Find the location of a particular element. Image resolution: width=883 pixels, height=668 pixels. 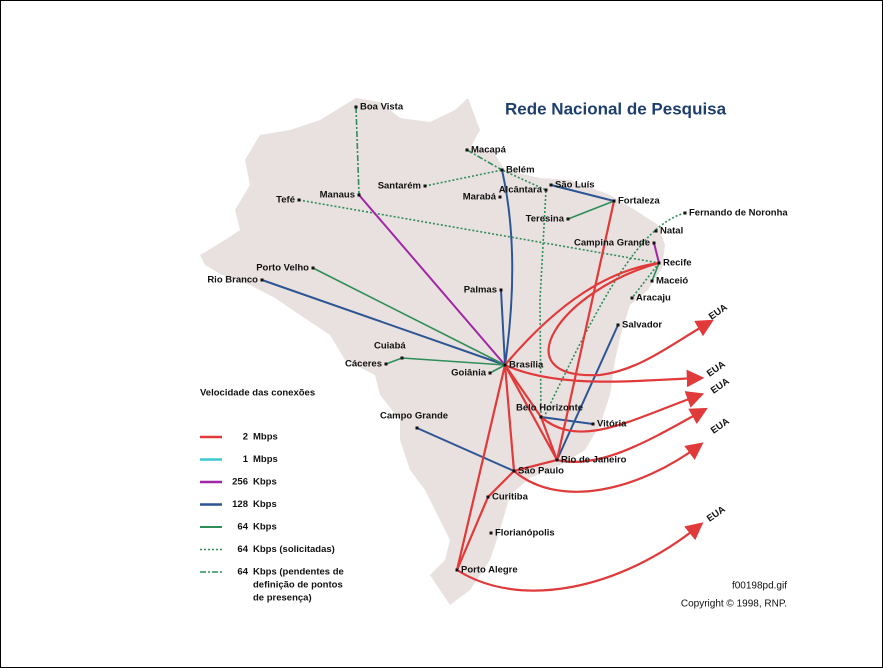

city-label: Florianópolis is located at coordinates (525, 533).